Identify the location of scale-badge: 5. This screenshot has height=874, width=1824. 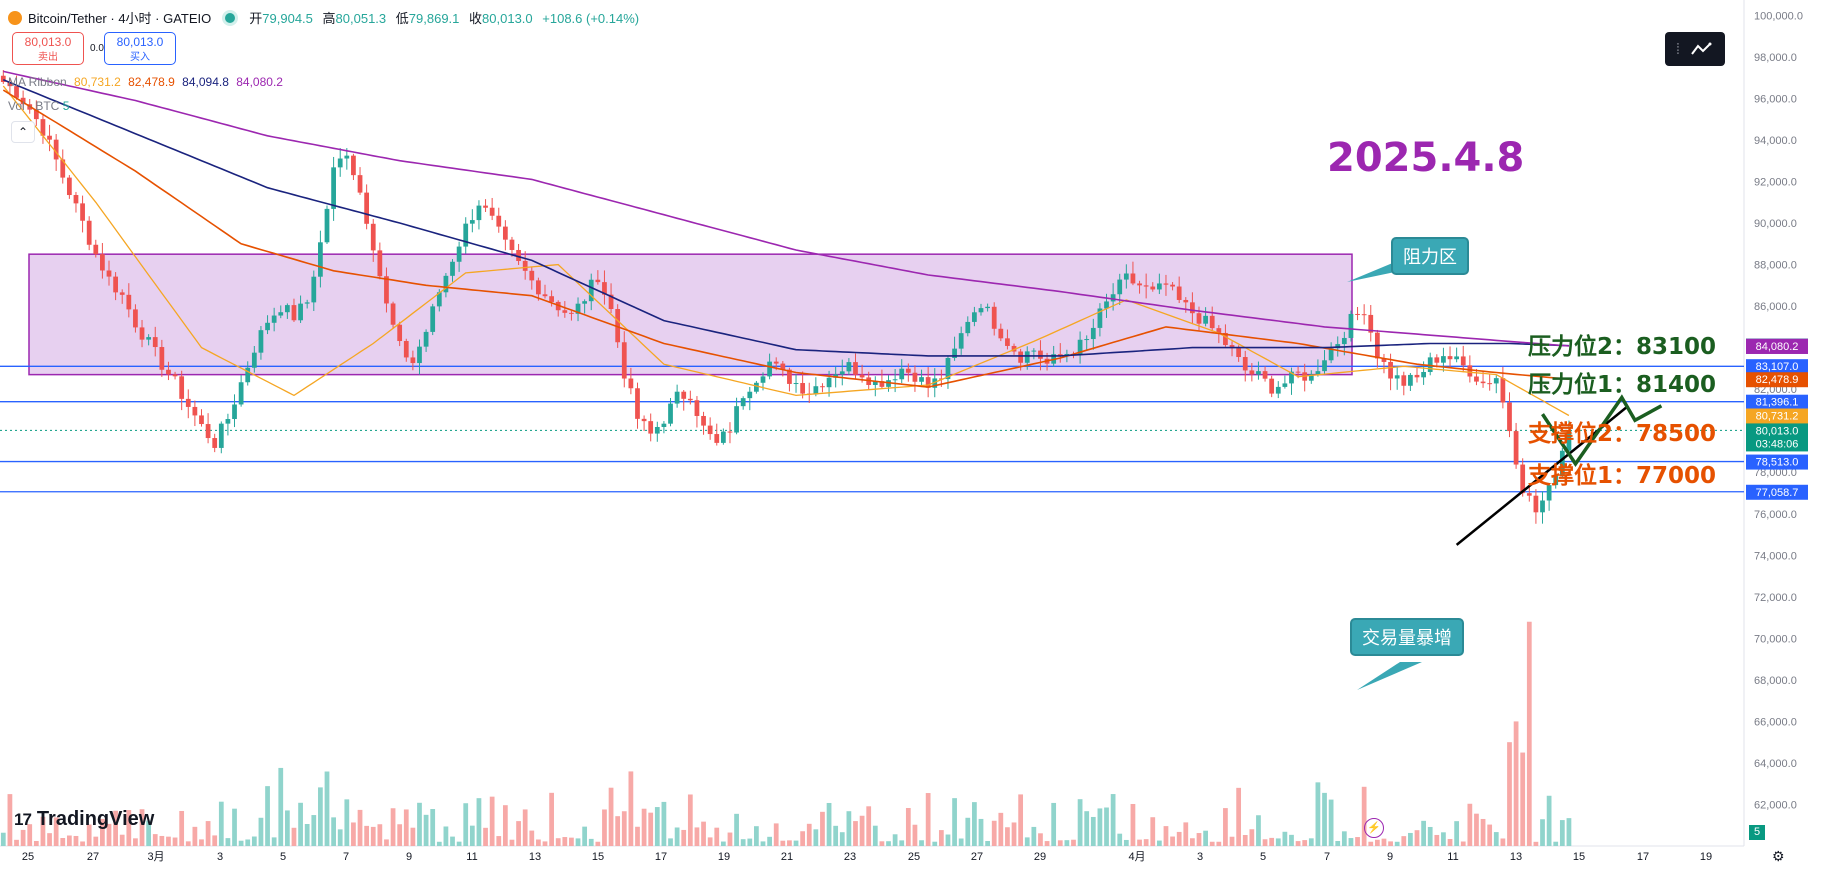
(1757, 832).